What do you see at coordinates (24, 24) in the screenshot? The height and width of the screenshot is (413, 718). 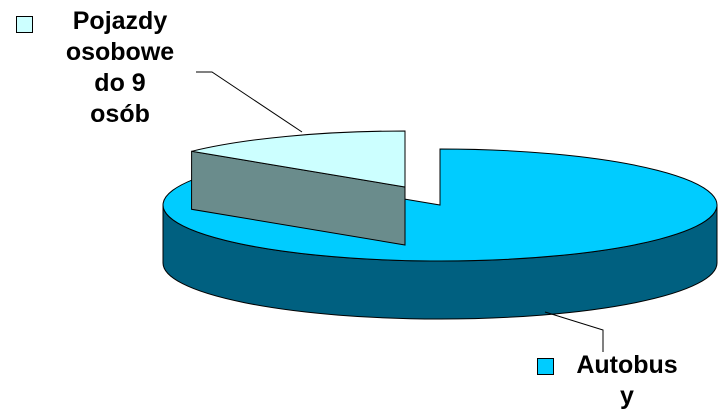 I see `legend-swatch-osobowe` at bounding box center [24, 24].